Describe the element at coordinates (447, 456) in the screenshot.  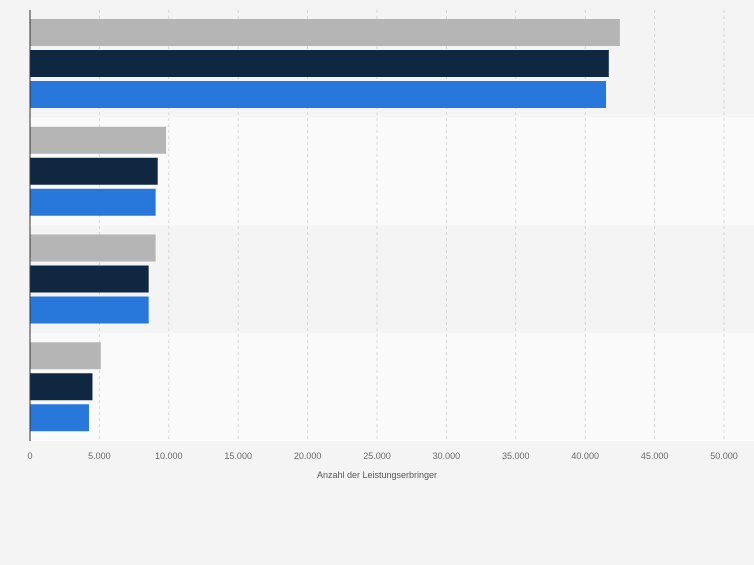
I see `x-tick-label: 30.000` at that location.